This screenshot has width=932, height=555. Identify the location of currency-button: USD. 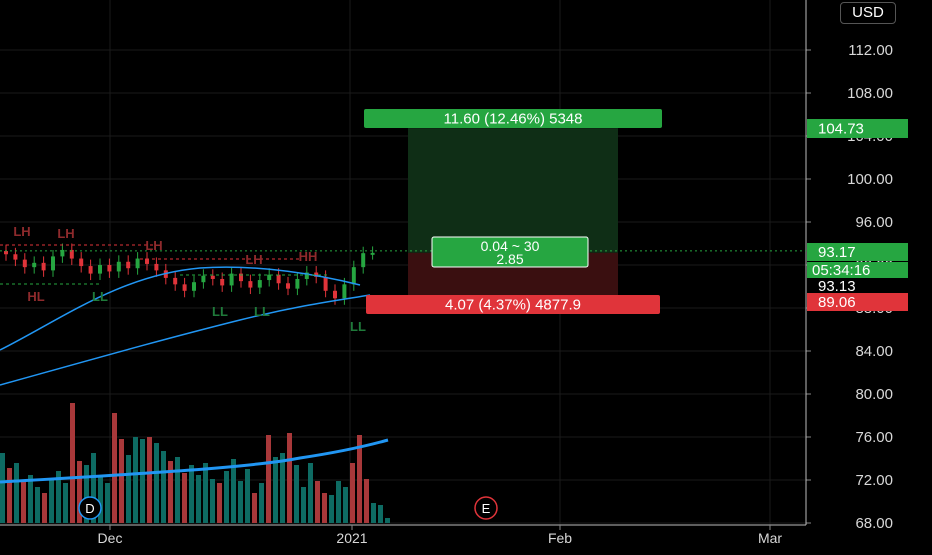
(868, 13).